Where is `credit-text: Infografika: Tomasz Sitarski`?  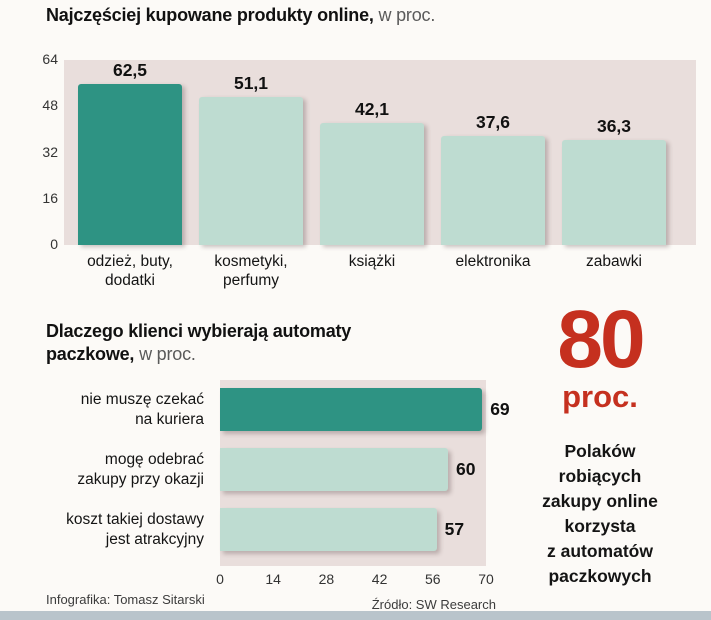
credit-text: Infografika: Tomasz Sitarski is located at coordinates (125, 599).